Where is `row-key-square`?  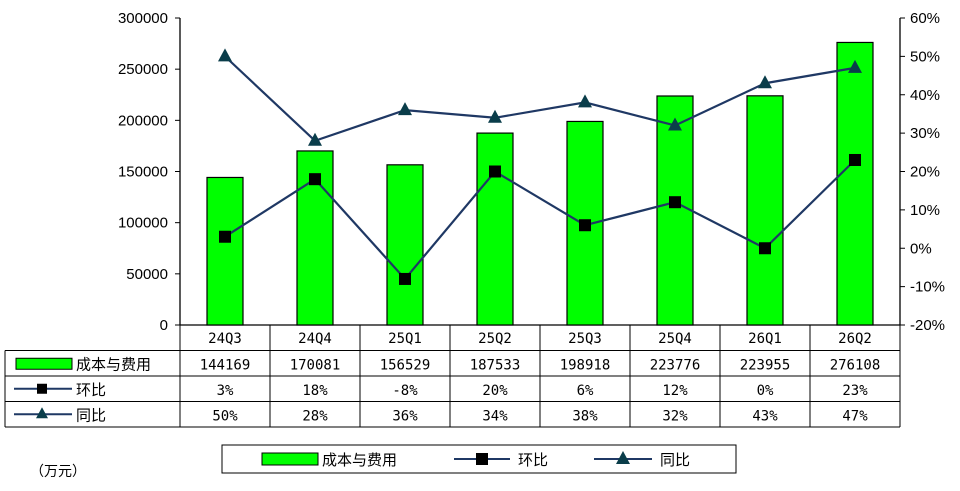
row-key-square is located at coordinates (42, 388).